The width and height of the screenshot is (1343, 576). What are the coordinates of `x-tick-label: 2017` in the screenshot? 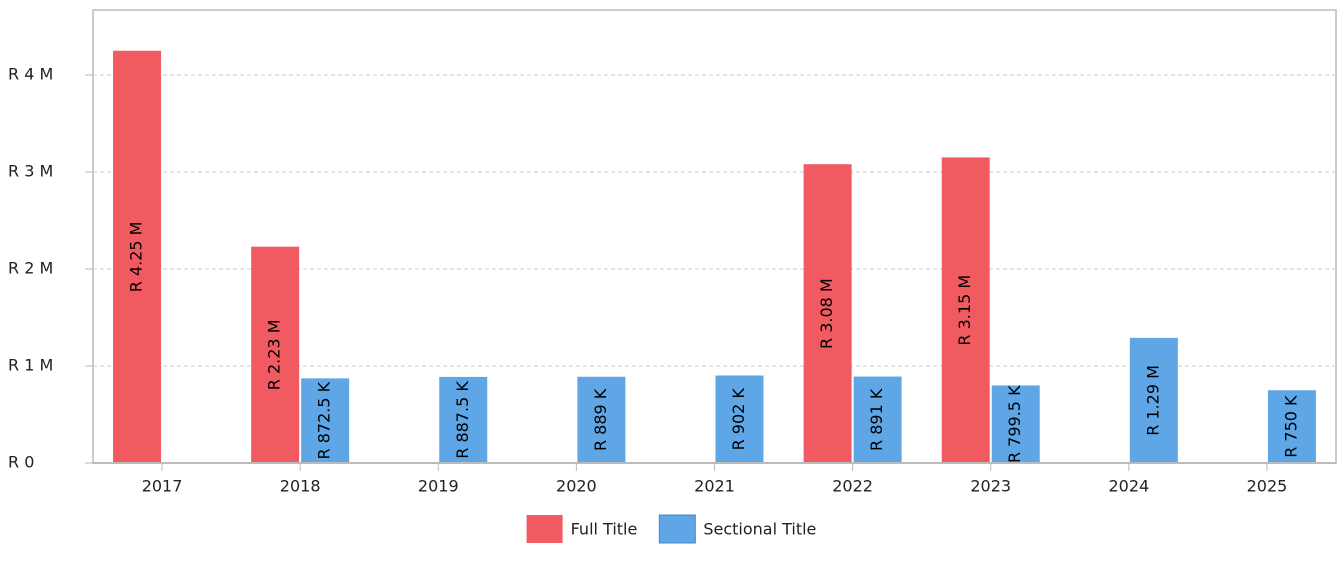 It's located at (162, 486).